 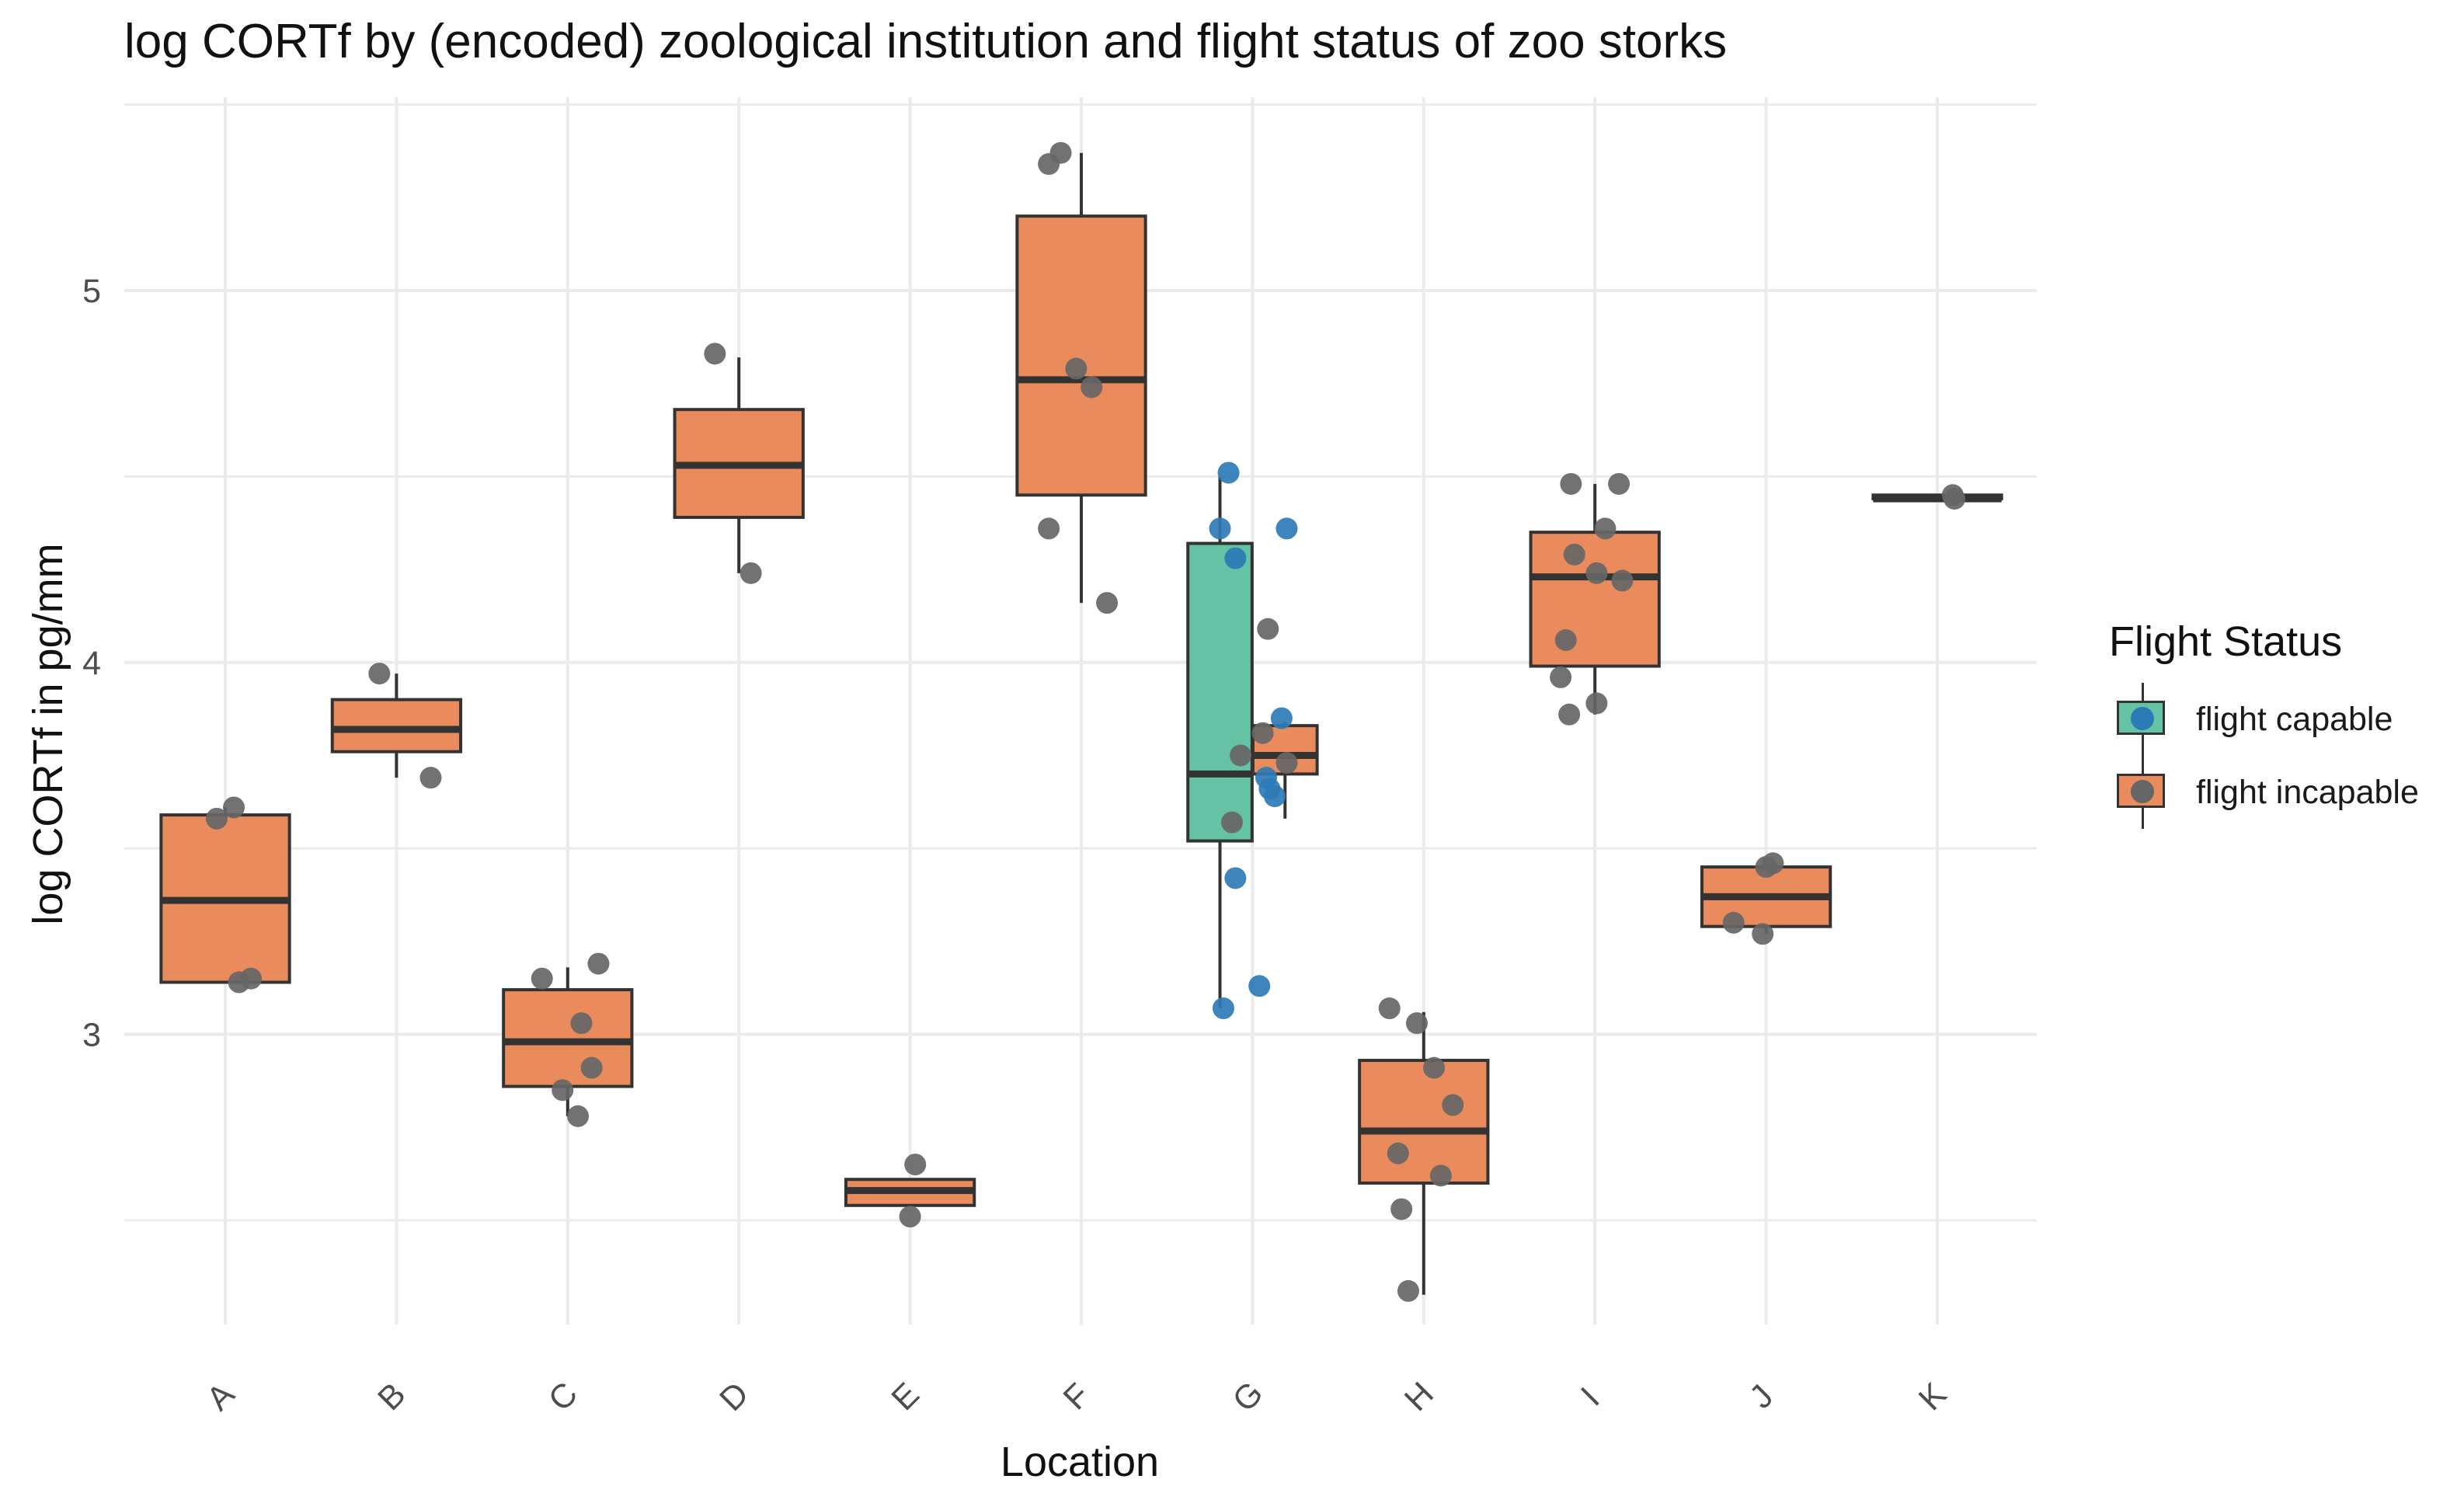 I want to click on x-tick-label: E, so click(x=906, y=1397).